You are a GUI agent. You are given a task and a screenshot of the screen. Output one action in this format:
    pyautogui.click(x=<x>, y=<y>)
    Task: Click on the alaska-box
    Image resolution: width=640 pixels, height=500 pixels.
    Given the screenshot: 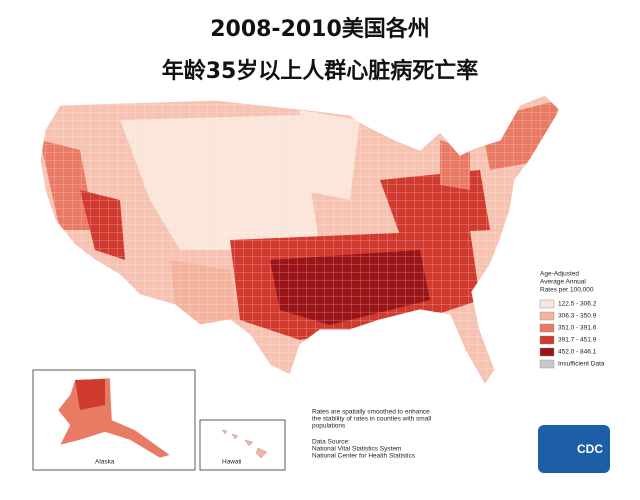 What is the action you would take?
    pyautogui.click(x=114, y=420)
    